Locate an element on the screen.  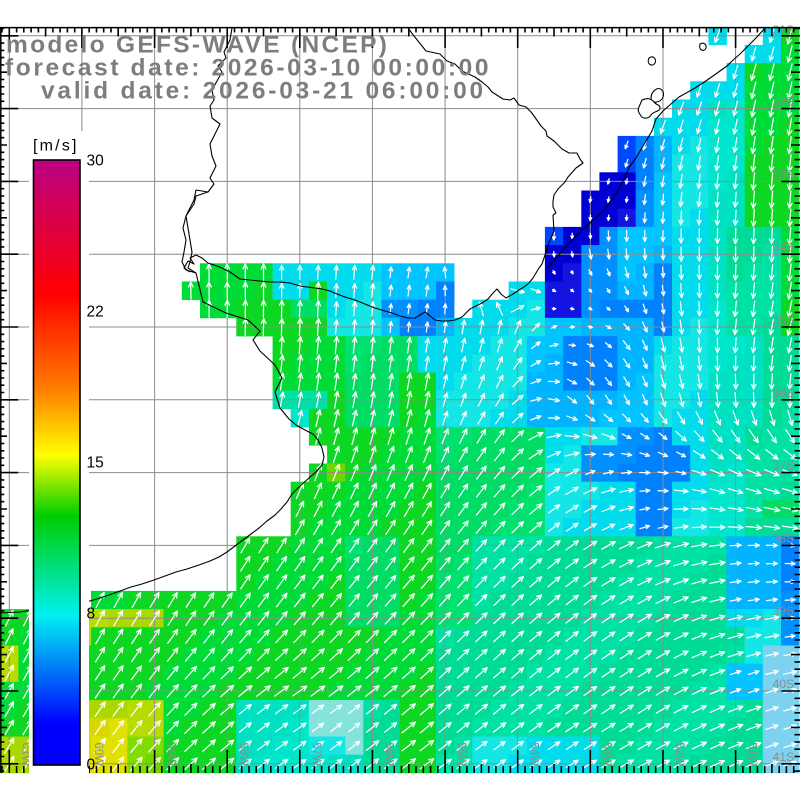
svg-text: 35S is located at coordinates (783, 320).